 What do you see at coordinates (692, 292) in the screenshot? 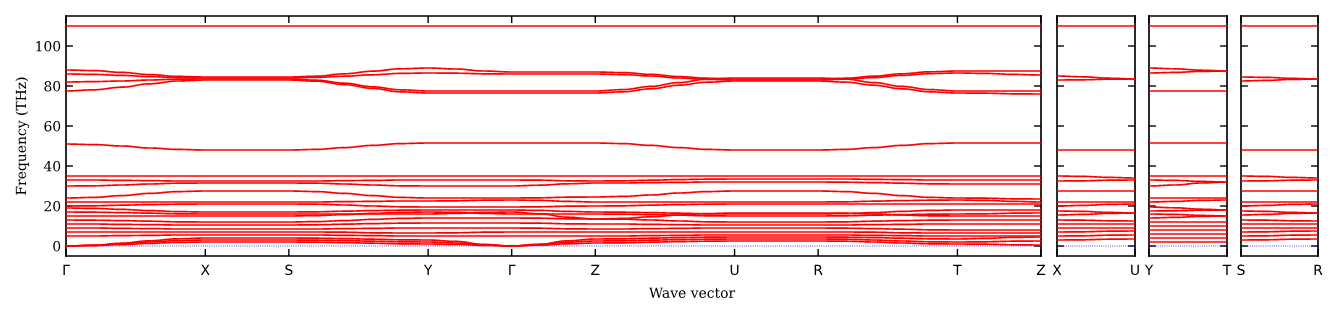
I see `x-axis-title: Wave vector` at bounding box center [692, 292].